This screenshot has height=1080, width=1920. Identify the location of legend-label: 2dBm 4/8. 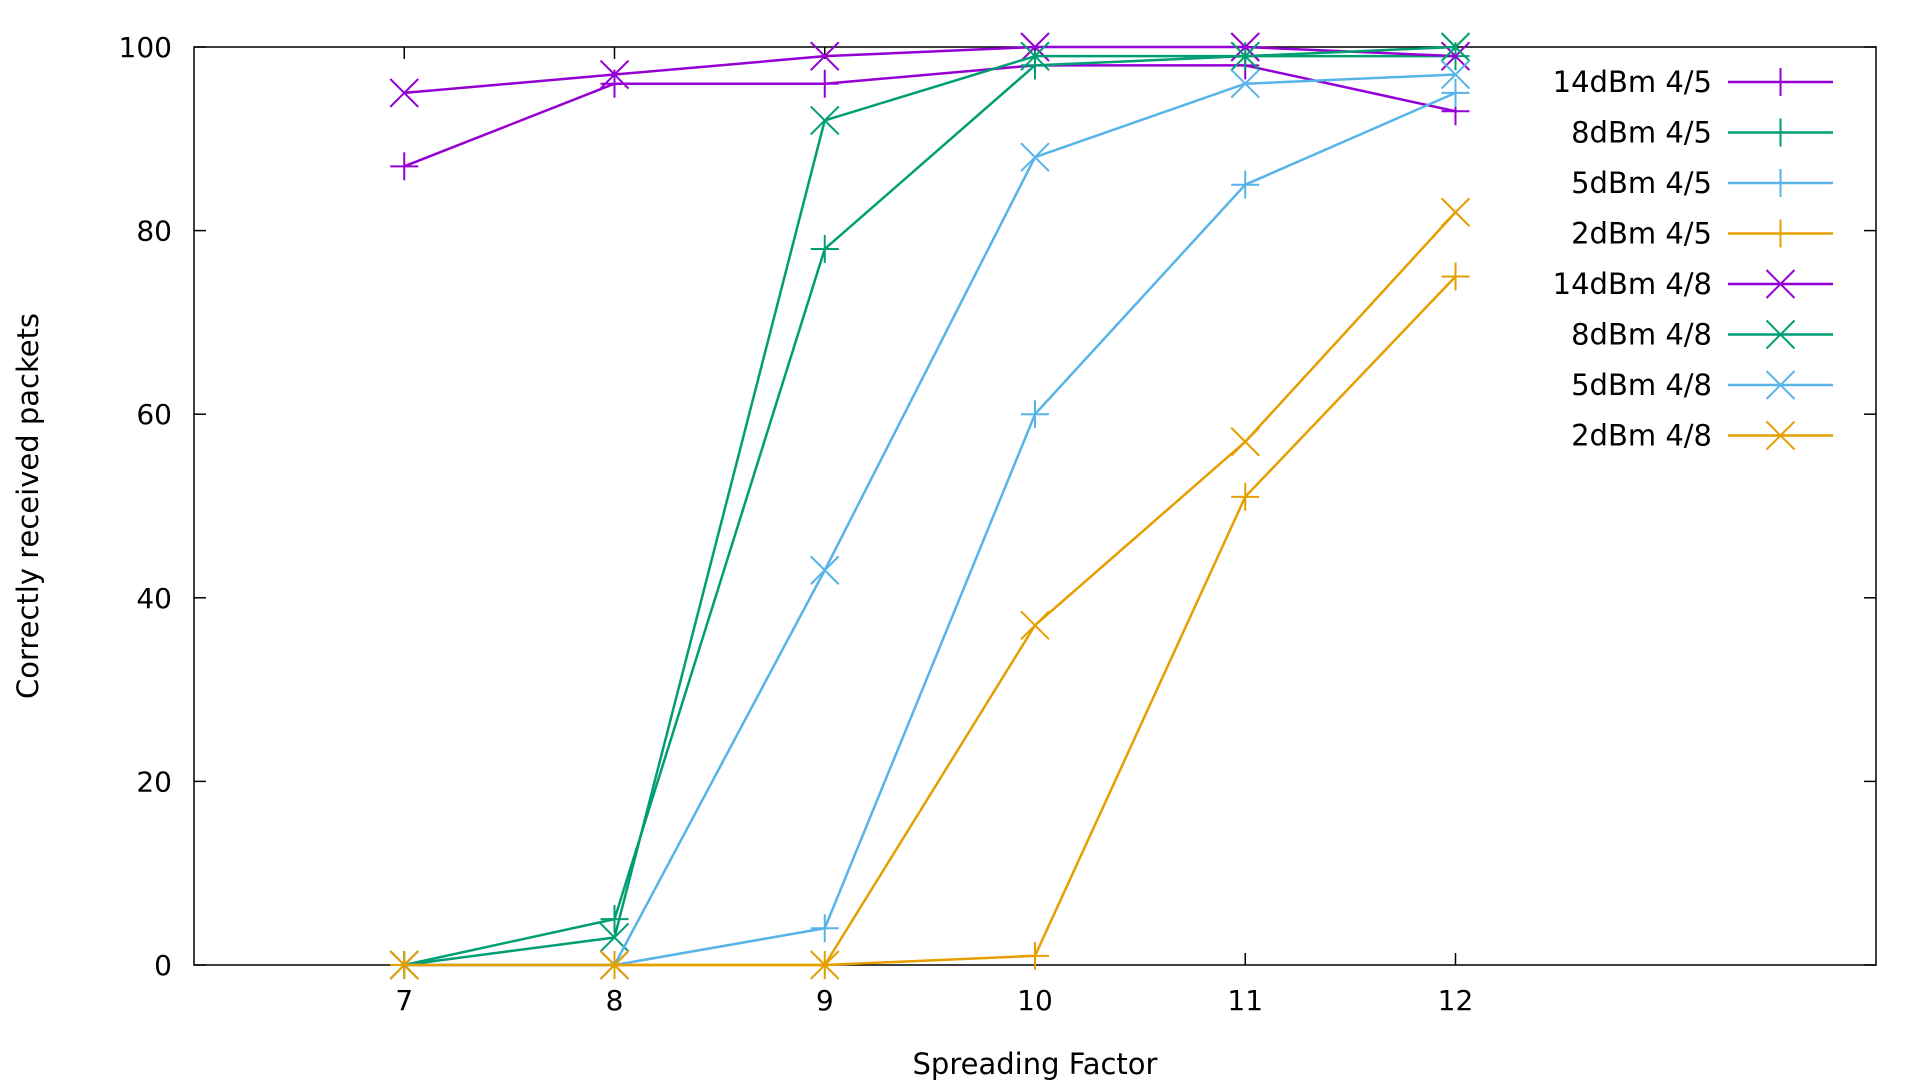
(1641, 436).